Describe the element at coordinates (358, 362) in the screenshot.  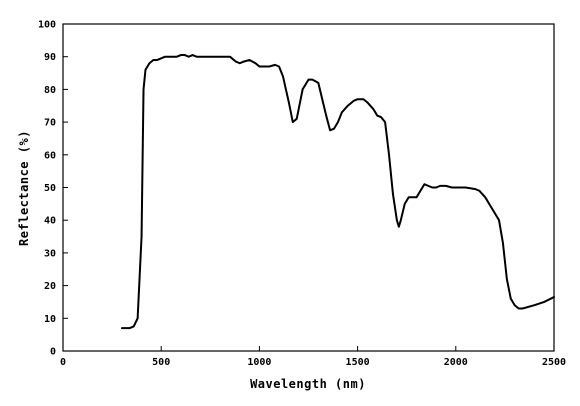
I see `x-tick-label: 1500` at that location.